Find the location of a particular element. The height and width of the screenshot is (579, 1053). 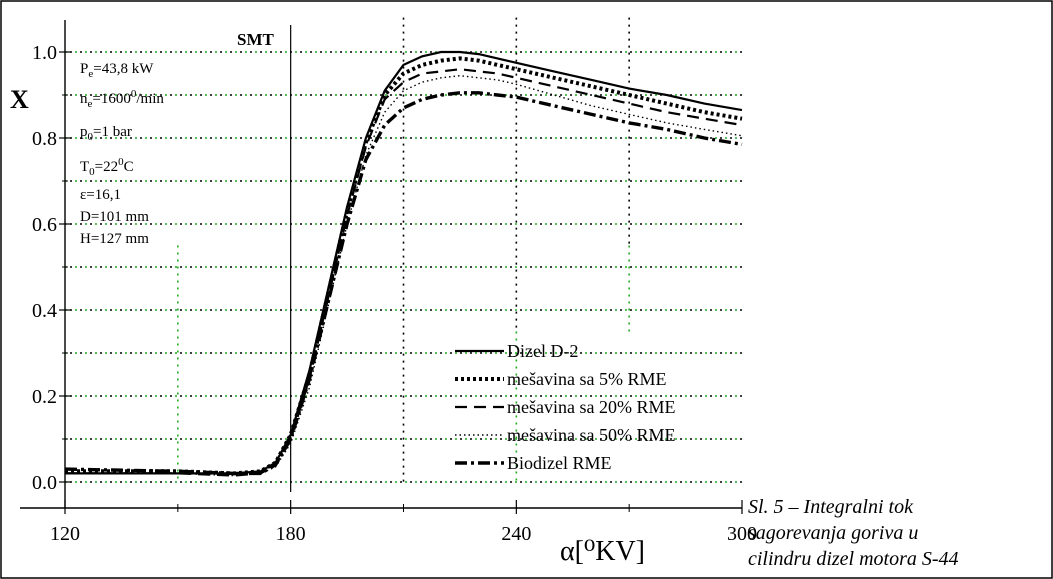

parameter-text: ε=16,1 is located at coordinates (100, 195).